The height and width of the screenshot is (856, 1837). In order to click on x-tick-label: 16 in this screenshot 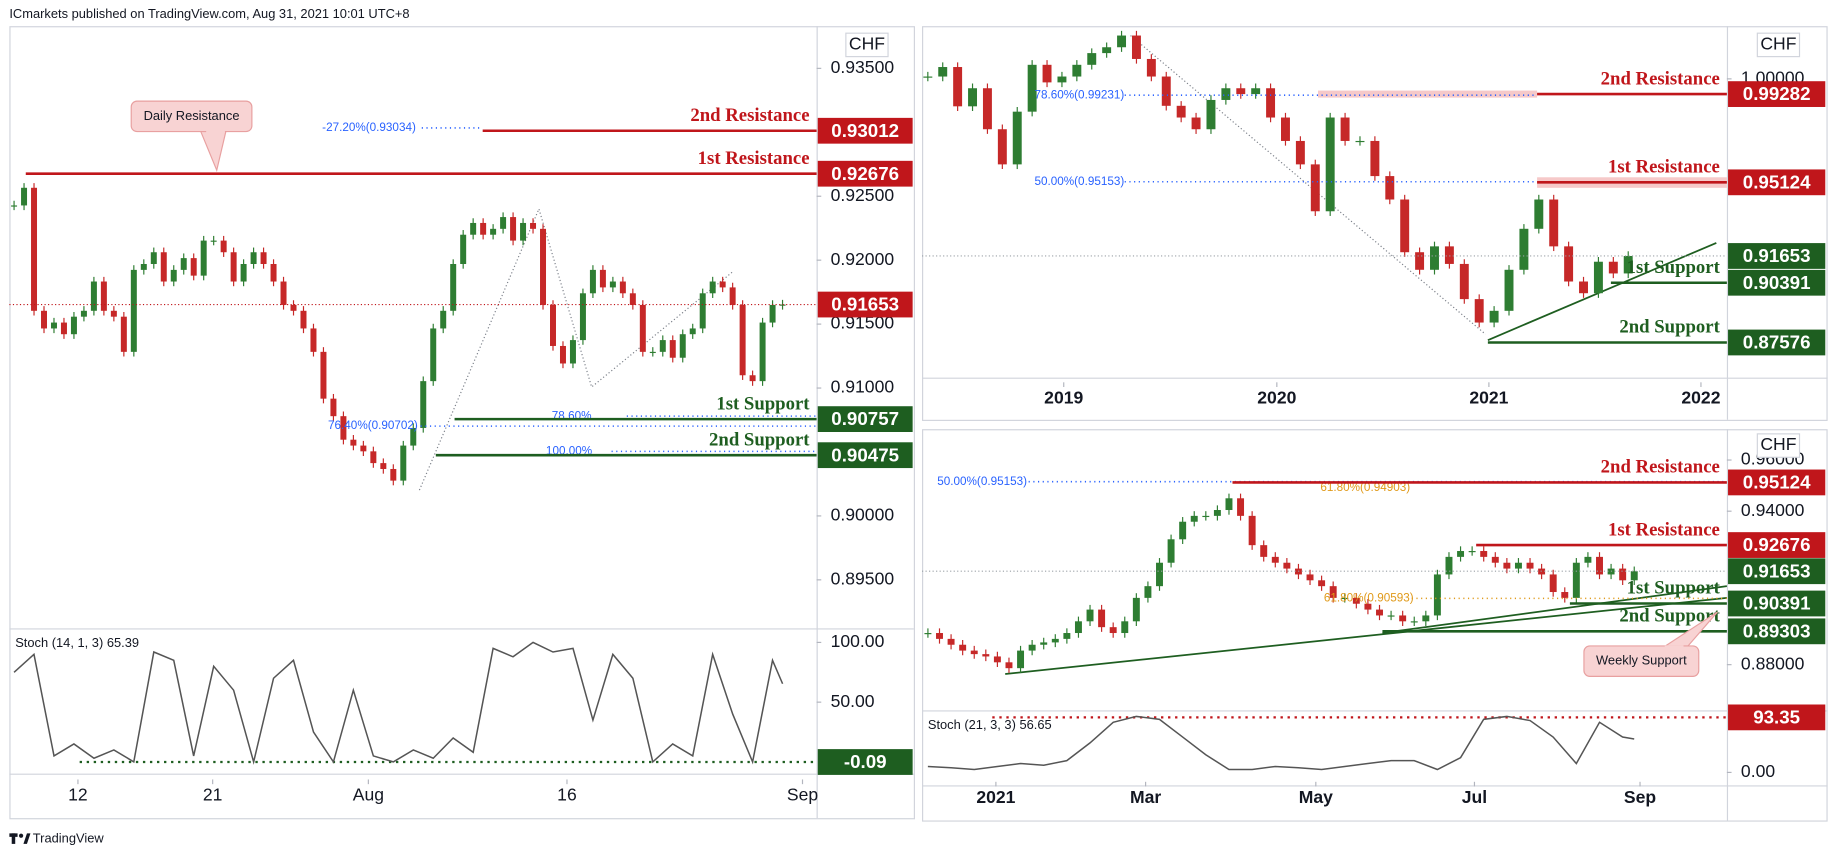, I will do `click(567, 795)`.